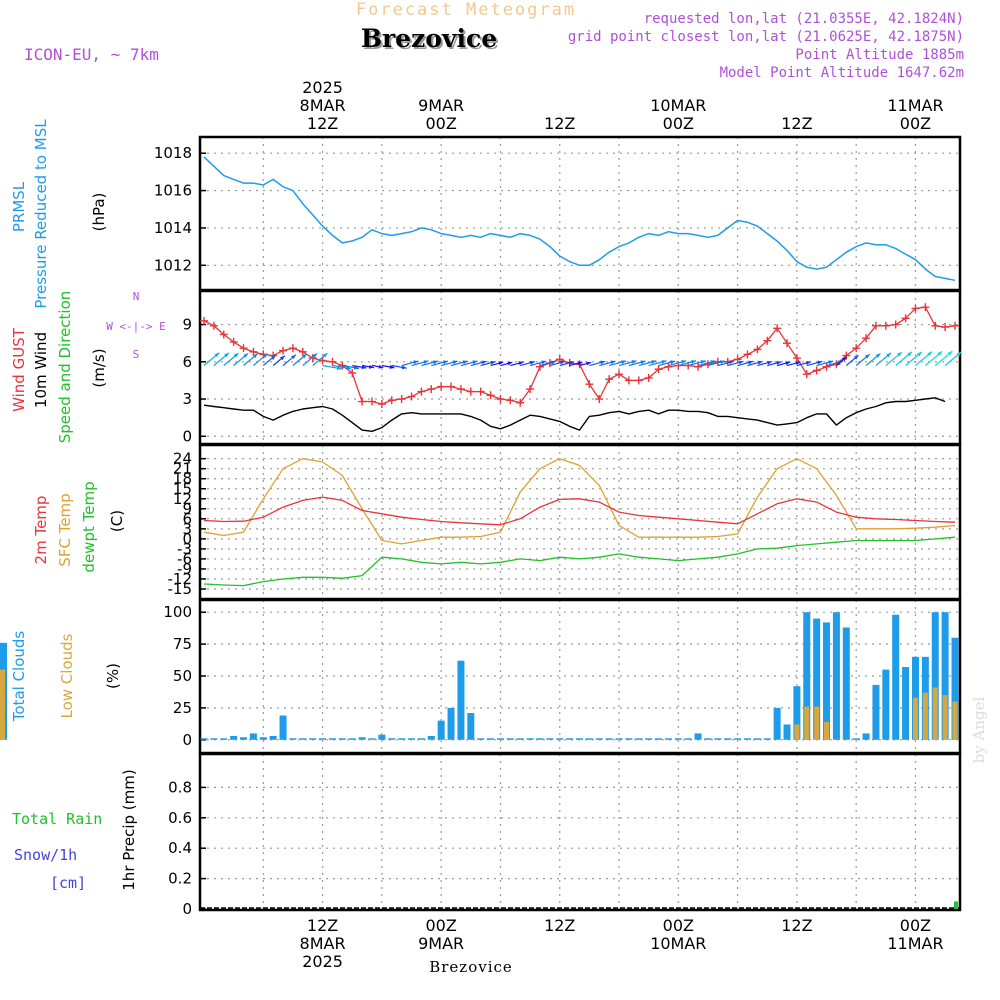 The image size is (1000, 1000). What do you see at coordinates (180, 848) in the screenshot?
I see `ytick-label-precip: 0.4` at bounding box center [180, 848].